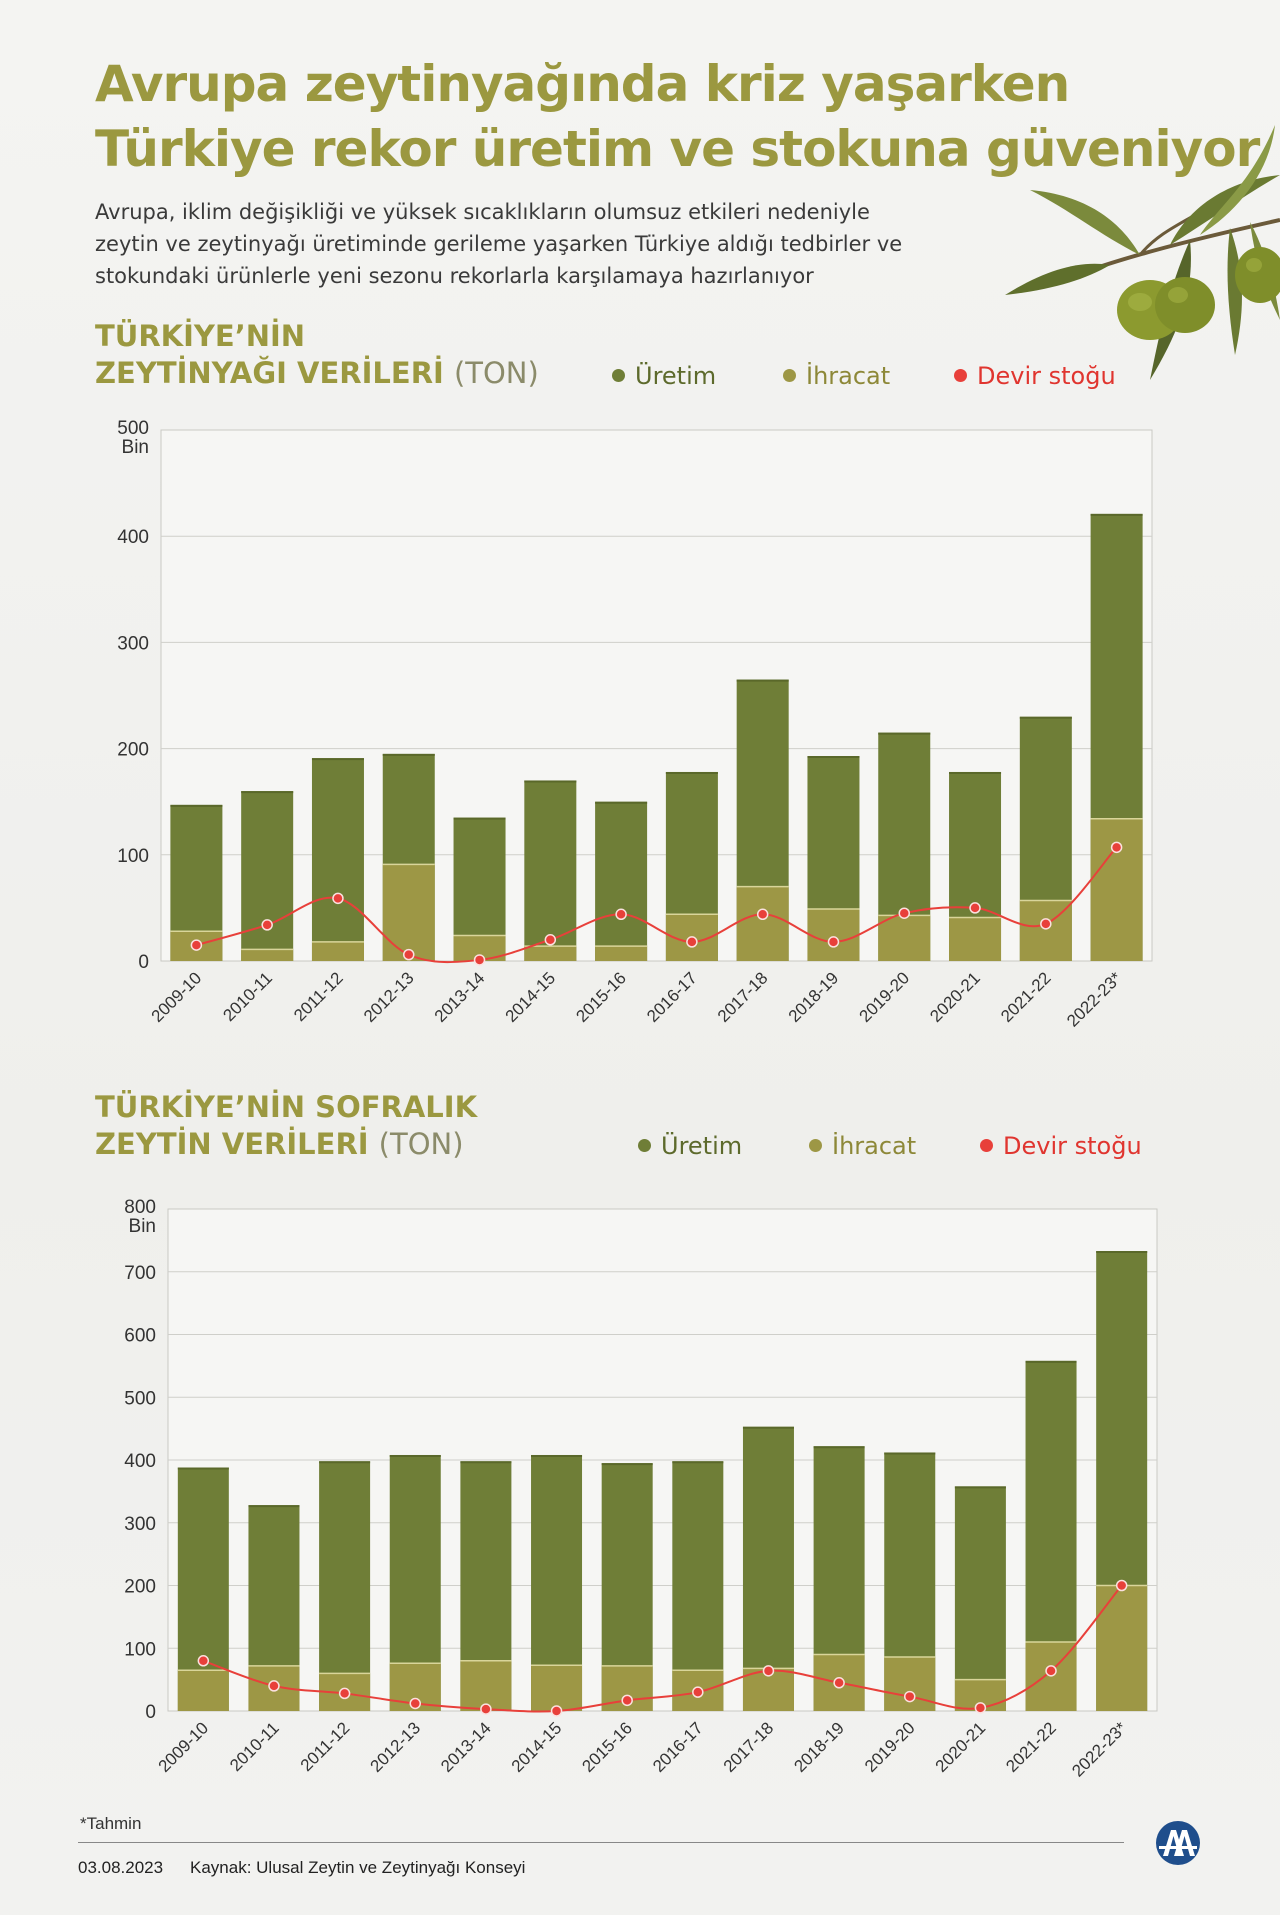 The image size is (1280, 1915). I want to click on olive-branch-illustration, so click(1142, 252).